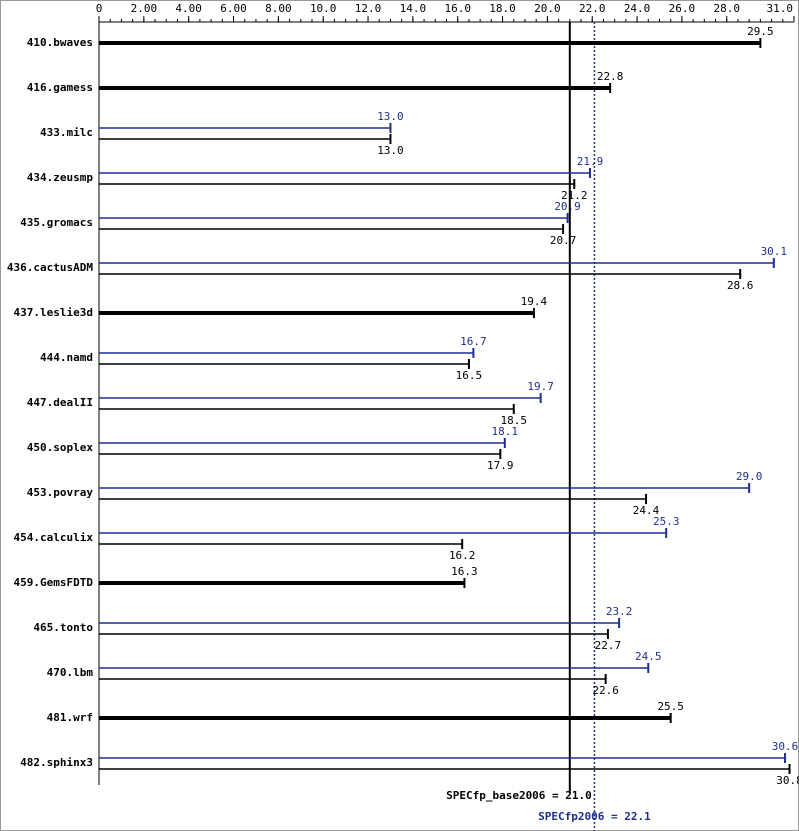 The width and height of the screenshot is (799, 831). What do you see at coordinates (53, 312) in the screenshot?
I see `category-label: 437.leslie3d` at bounding box center [53, 312].